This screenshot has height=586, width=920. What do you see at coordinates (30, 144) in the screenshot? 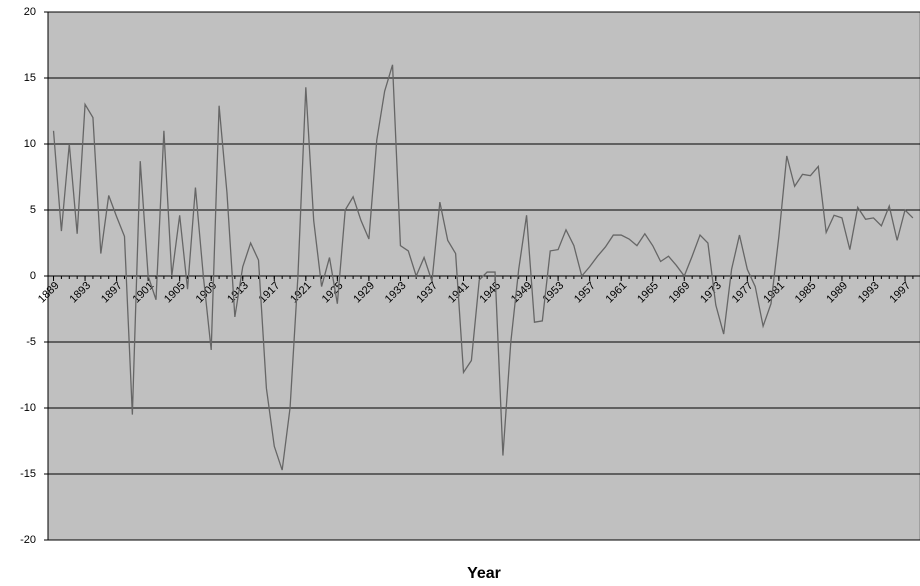
I see `y-tick-label: 10` at bounding box center [30, 144].